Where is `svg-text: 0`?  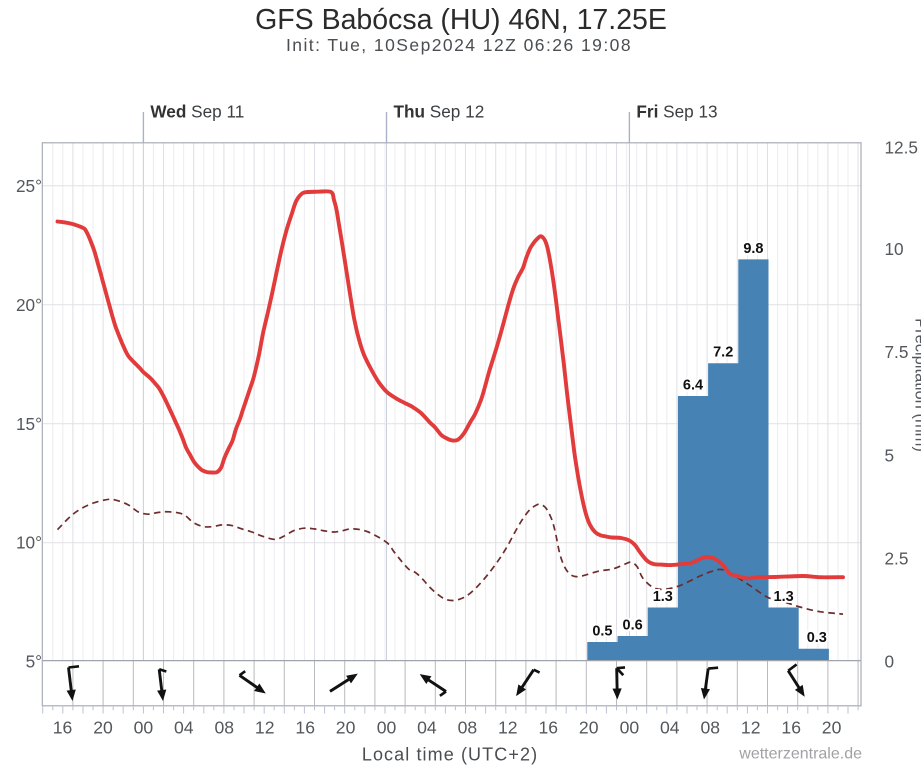 svg-text: 0 is located at coordinates (890, 661).